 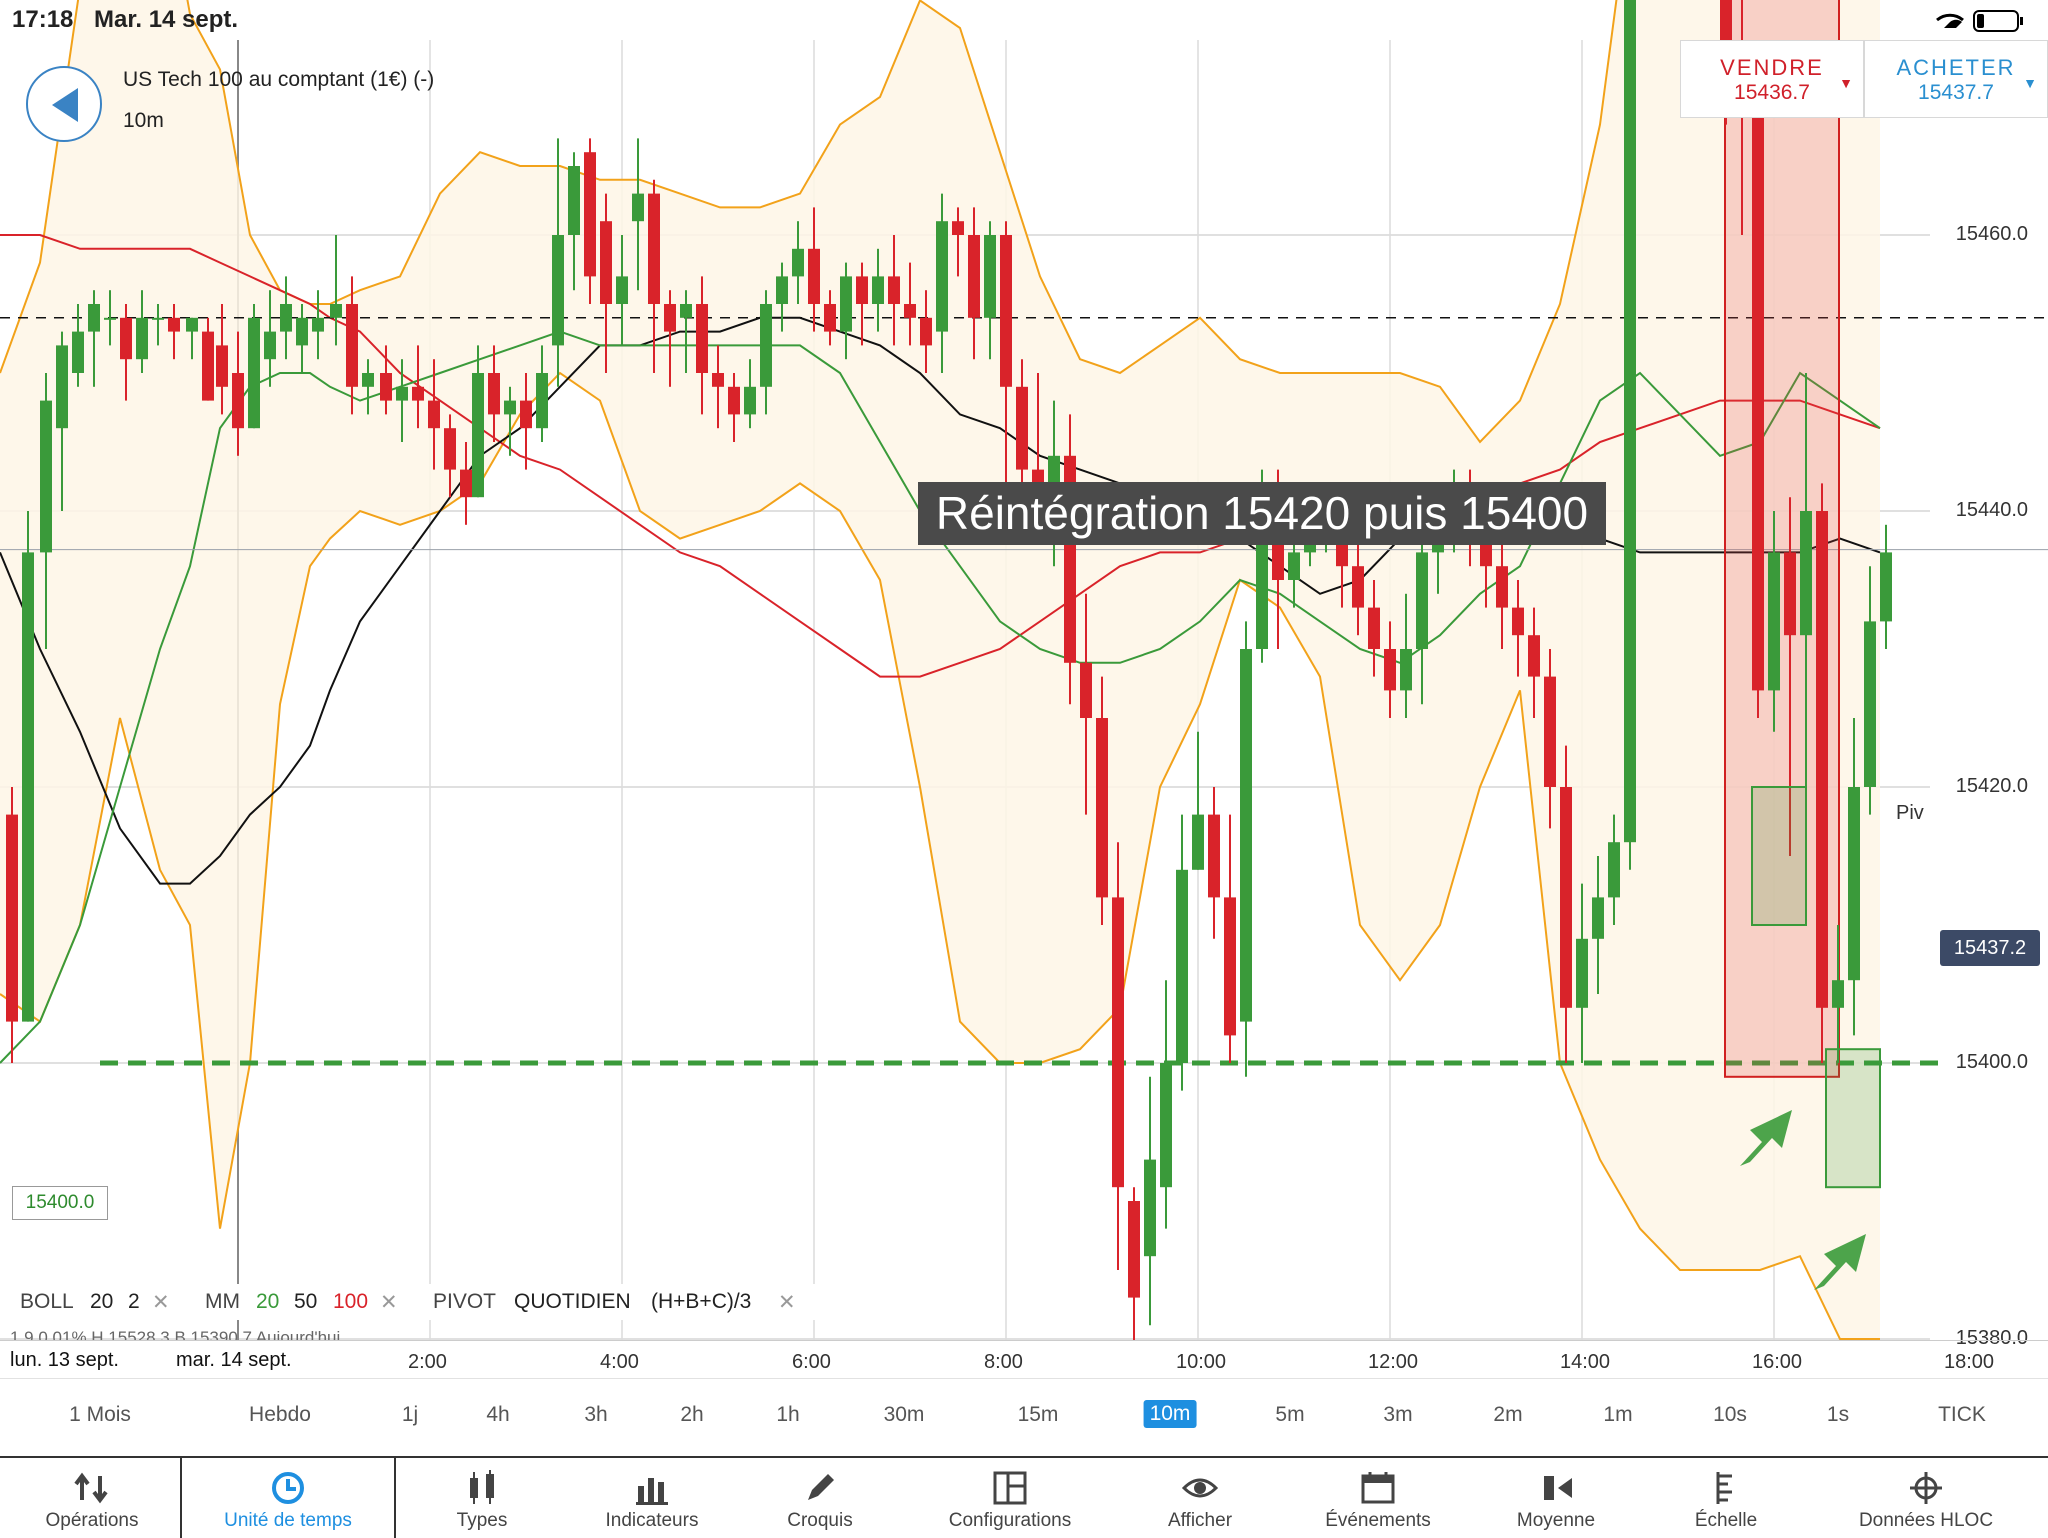 What do you see at coordinates (234, 1360) in the screenshot?
I see `date-label-2: mar. 14 sept.` at bounding box center [234, 1360].